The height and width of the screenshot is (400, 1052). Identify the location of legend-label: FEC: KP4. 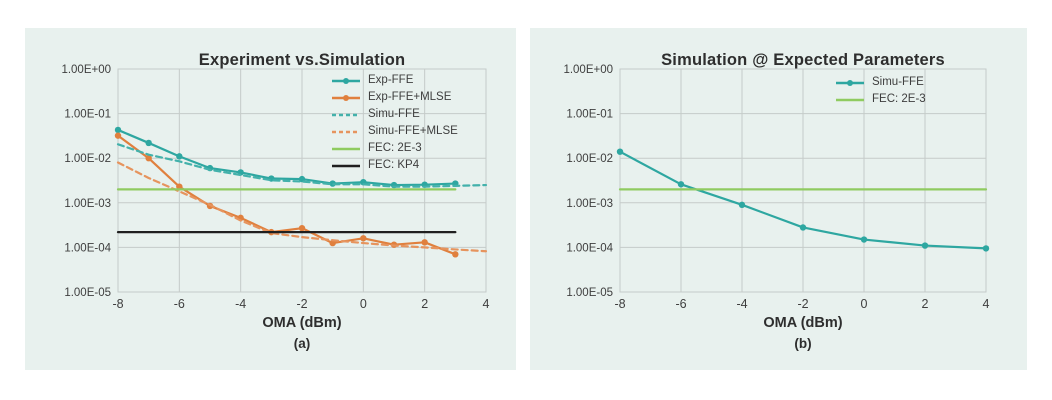
(394, 164).